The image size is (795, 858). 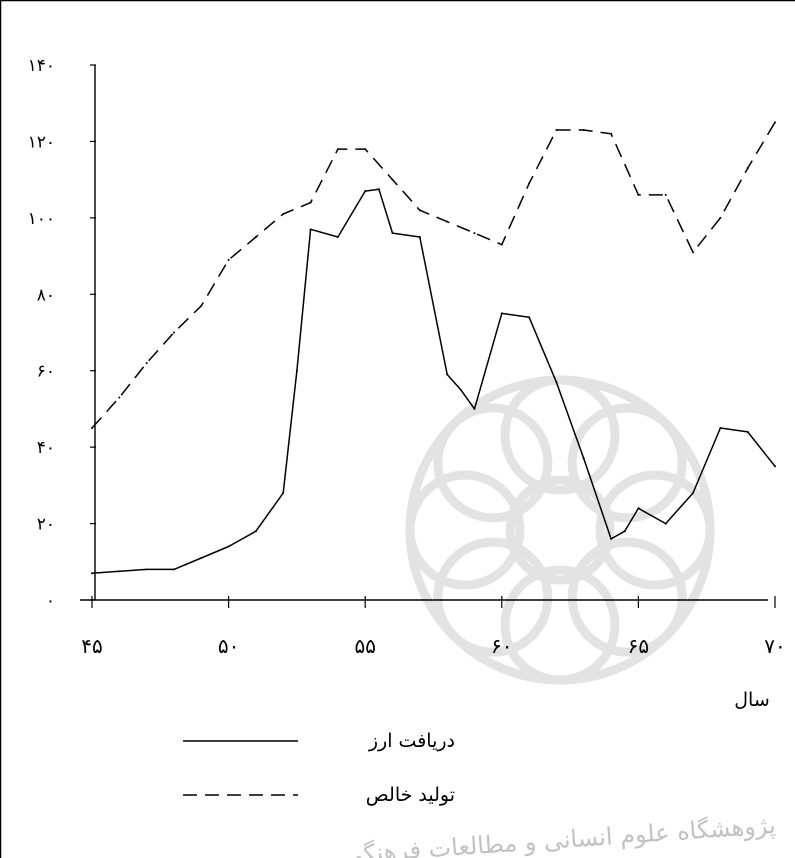 I want to click on x-tick-label: ۴۵, so click(x=91, y=646).